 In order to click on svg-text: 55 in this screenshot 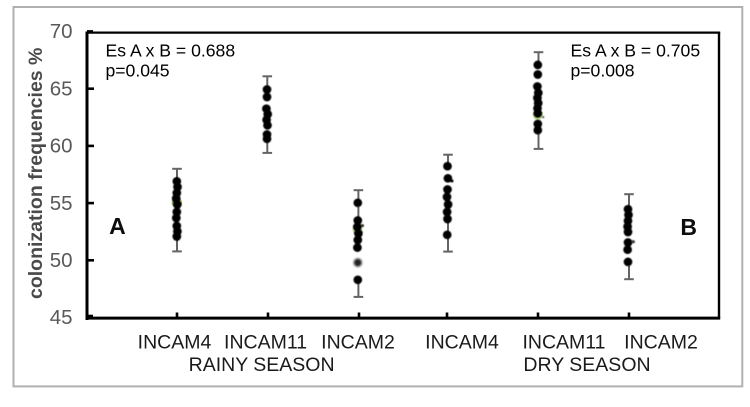, I will do `click(61, 203)`.